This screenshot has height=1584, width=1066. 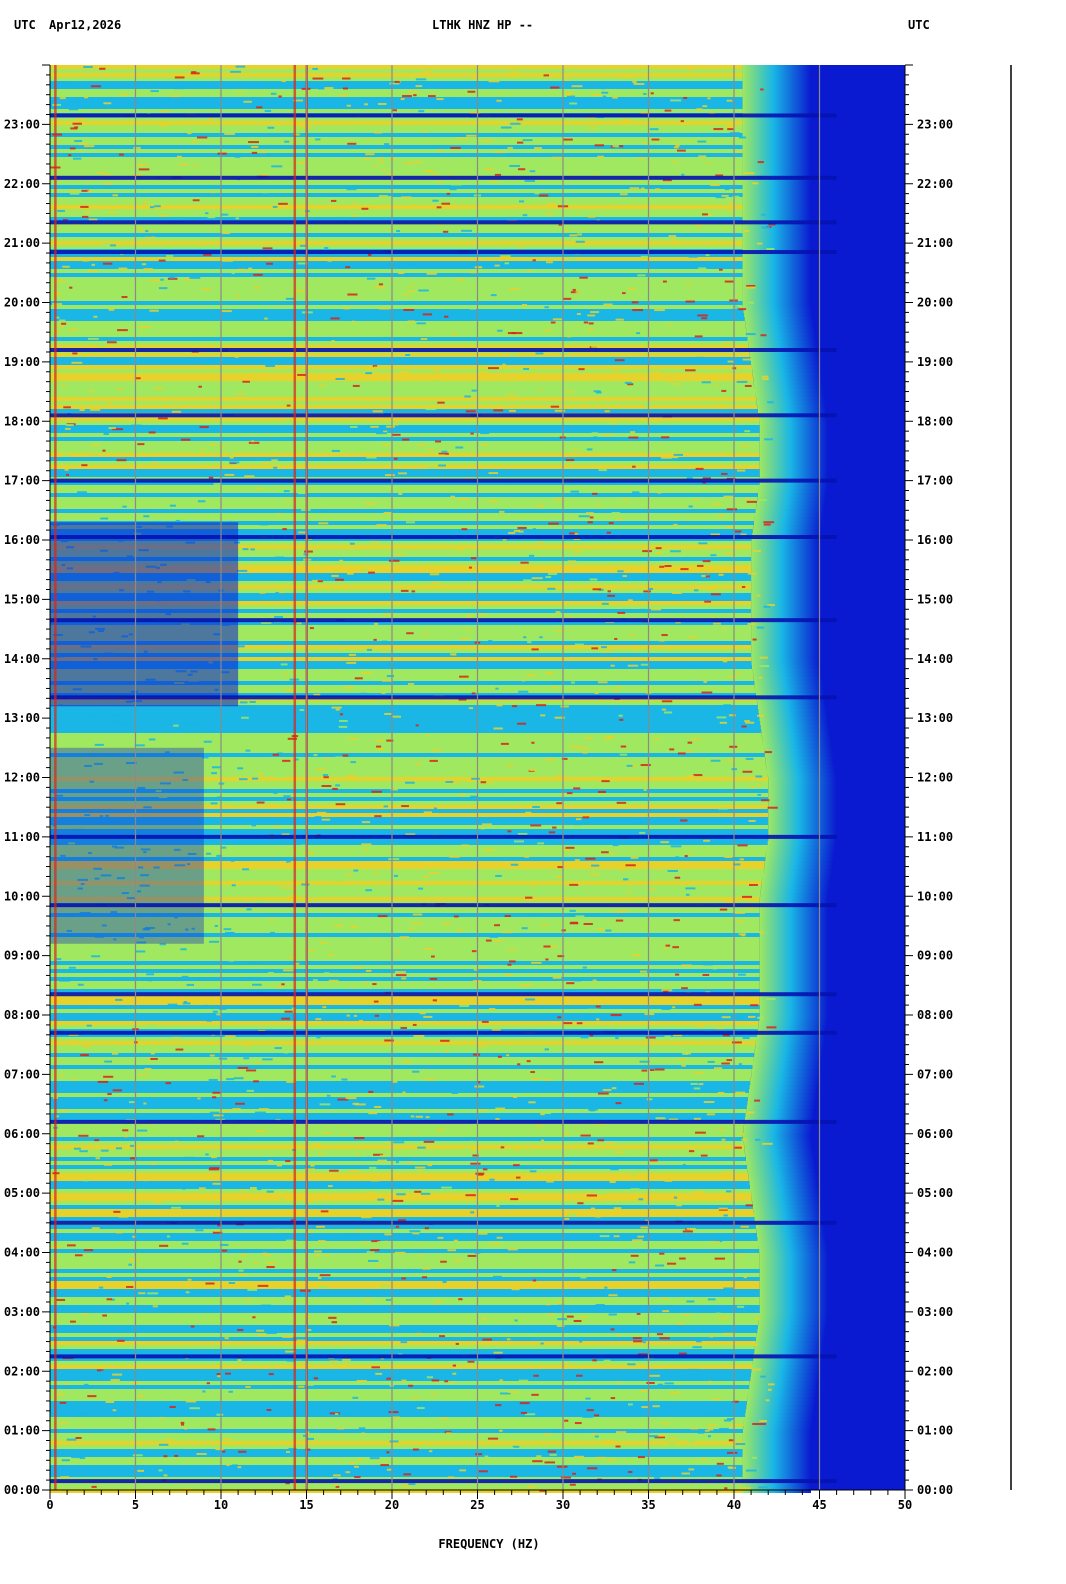 What do you see at coordinates (22, 1312) in the screenshot?
I see `y-tick-label-left: 03:00` at bounding box center [22, 1312].